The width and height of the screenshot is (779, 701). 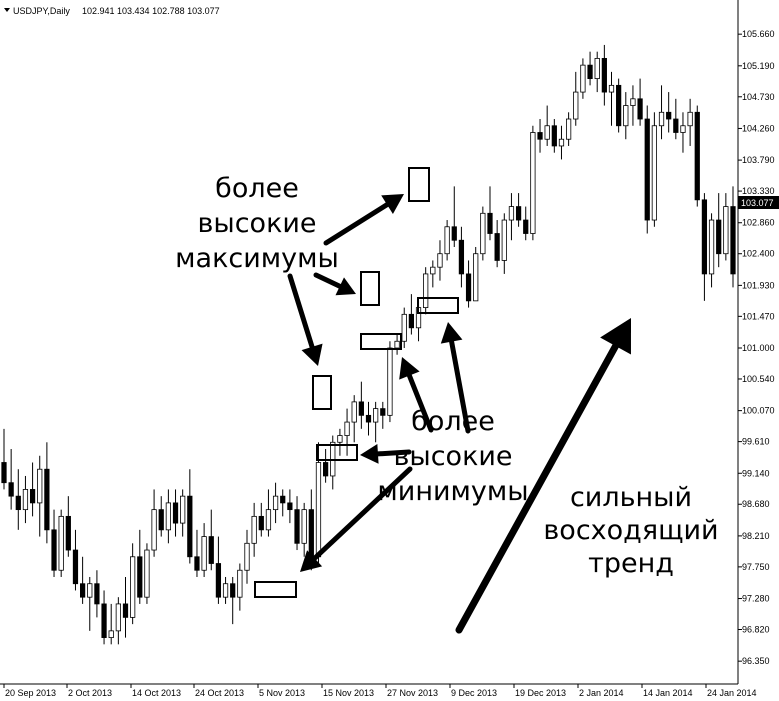 I want to click on time-tick-label: 2 Jan 2014, so click(x=601, y=693).